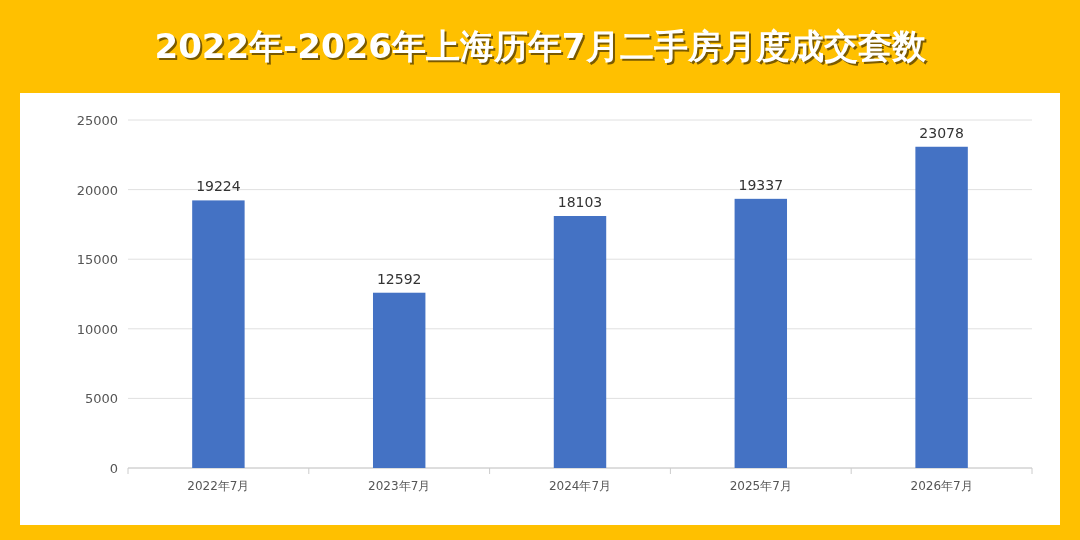 The width and height of the screenshot is (1080, 540). Describe the element at coordinates (760, 486) in the screenshot. I see `x-tick-label: 2025年7月` at that location.